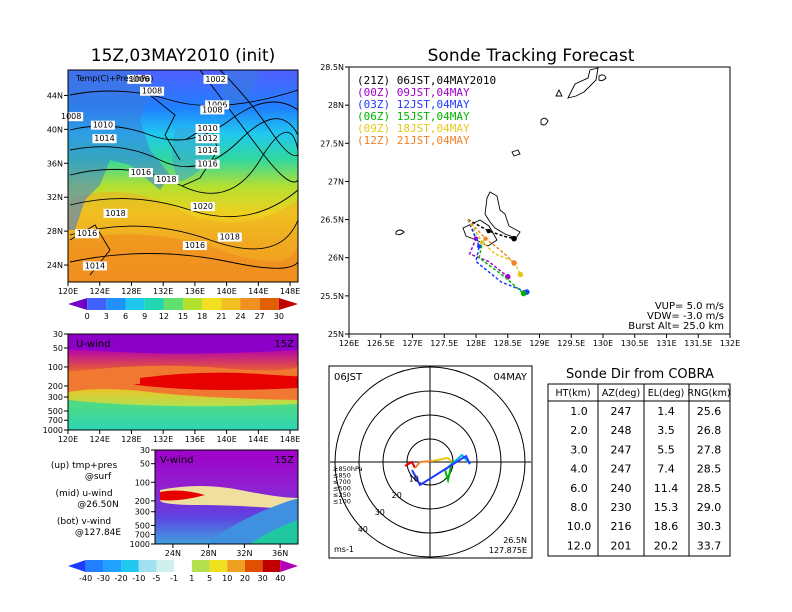  Describe the element at coordinates (508, 343) in the screenshot. I see `forecast-lon-label: 128.5E` at that location.